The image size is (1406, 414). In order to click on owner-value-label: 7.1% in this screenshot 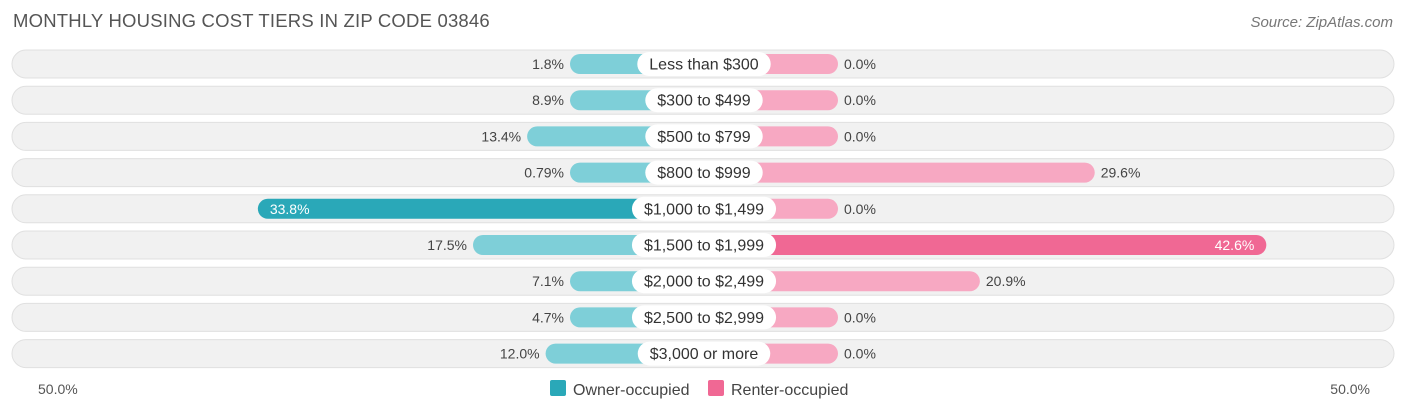, I will do `click(548, 281)`.